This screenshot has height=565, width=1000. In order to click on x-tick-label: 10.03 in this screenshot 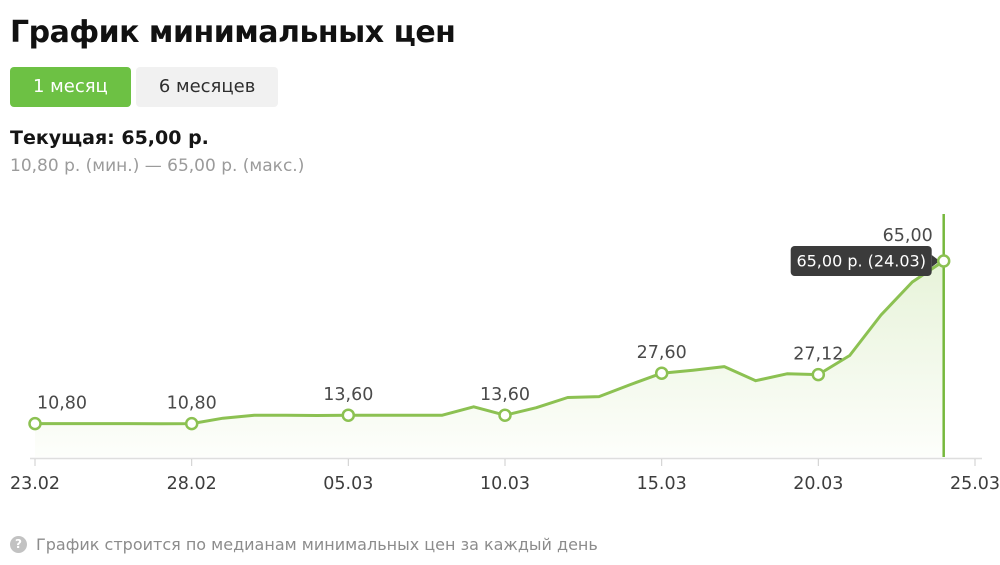, I will do `click(505, 484)`.